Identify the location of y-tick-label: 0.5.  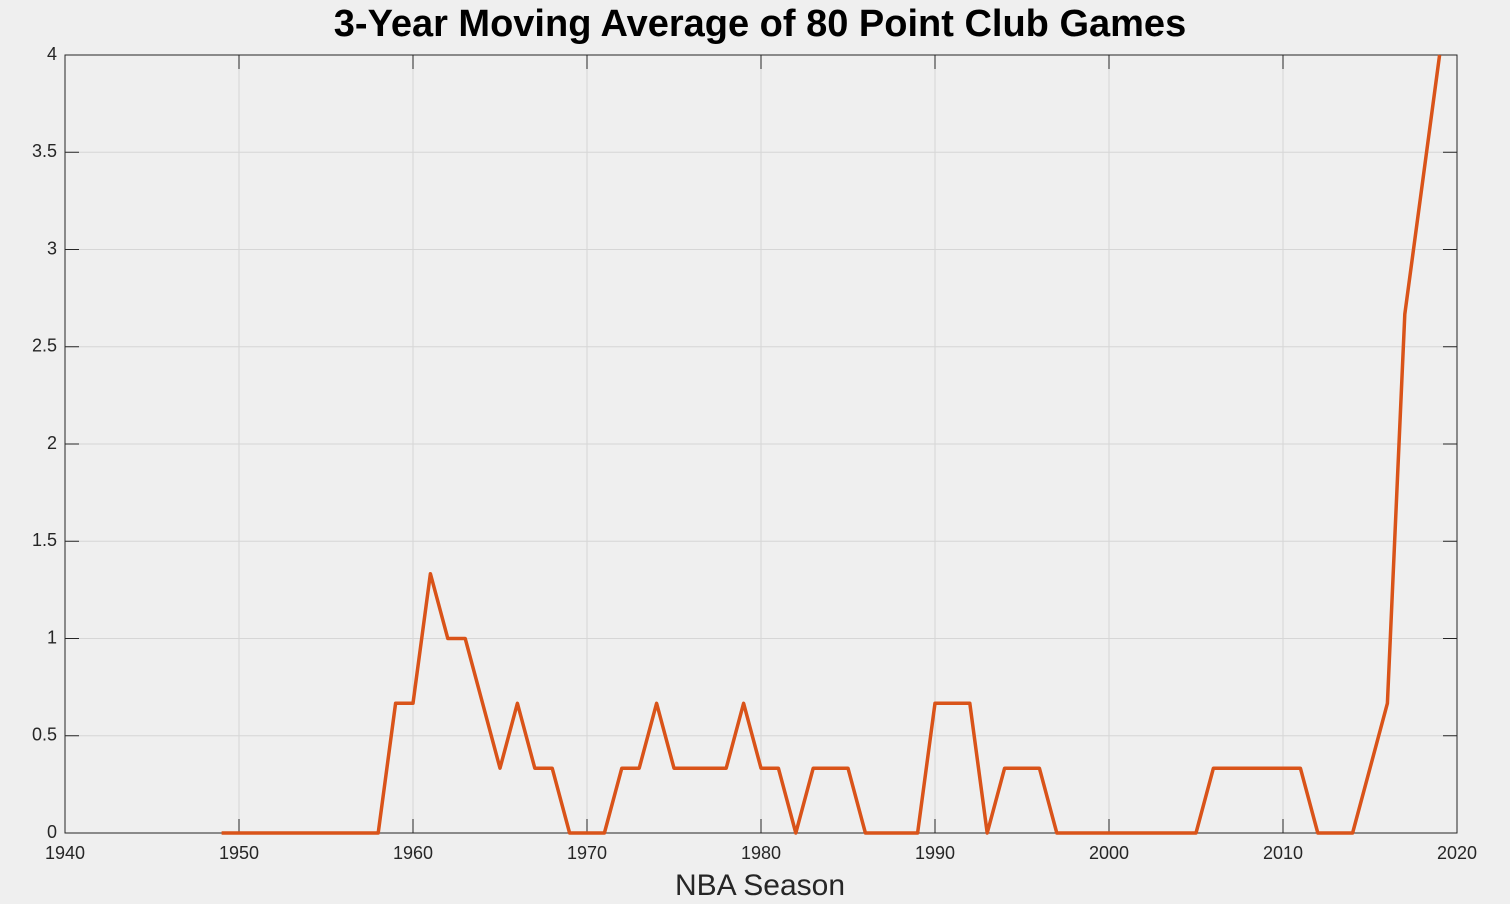
(44, 735).